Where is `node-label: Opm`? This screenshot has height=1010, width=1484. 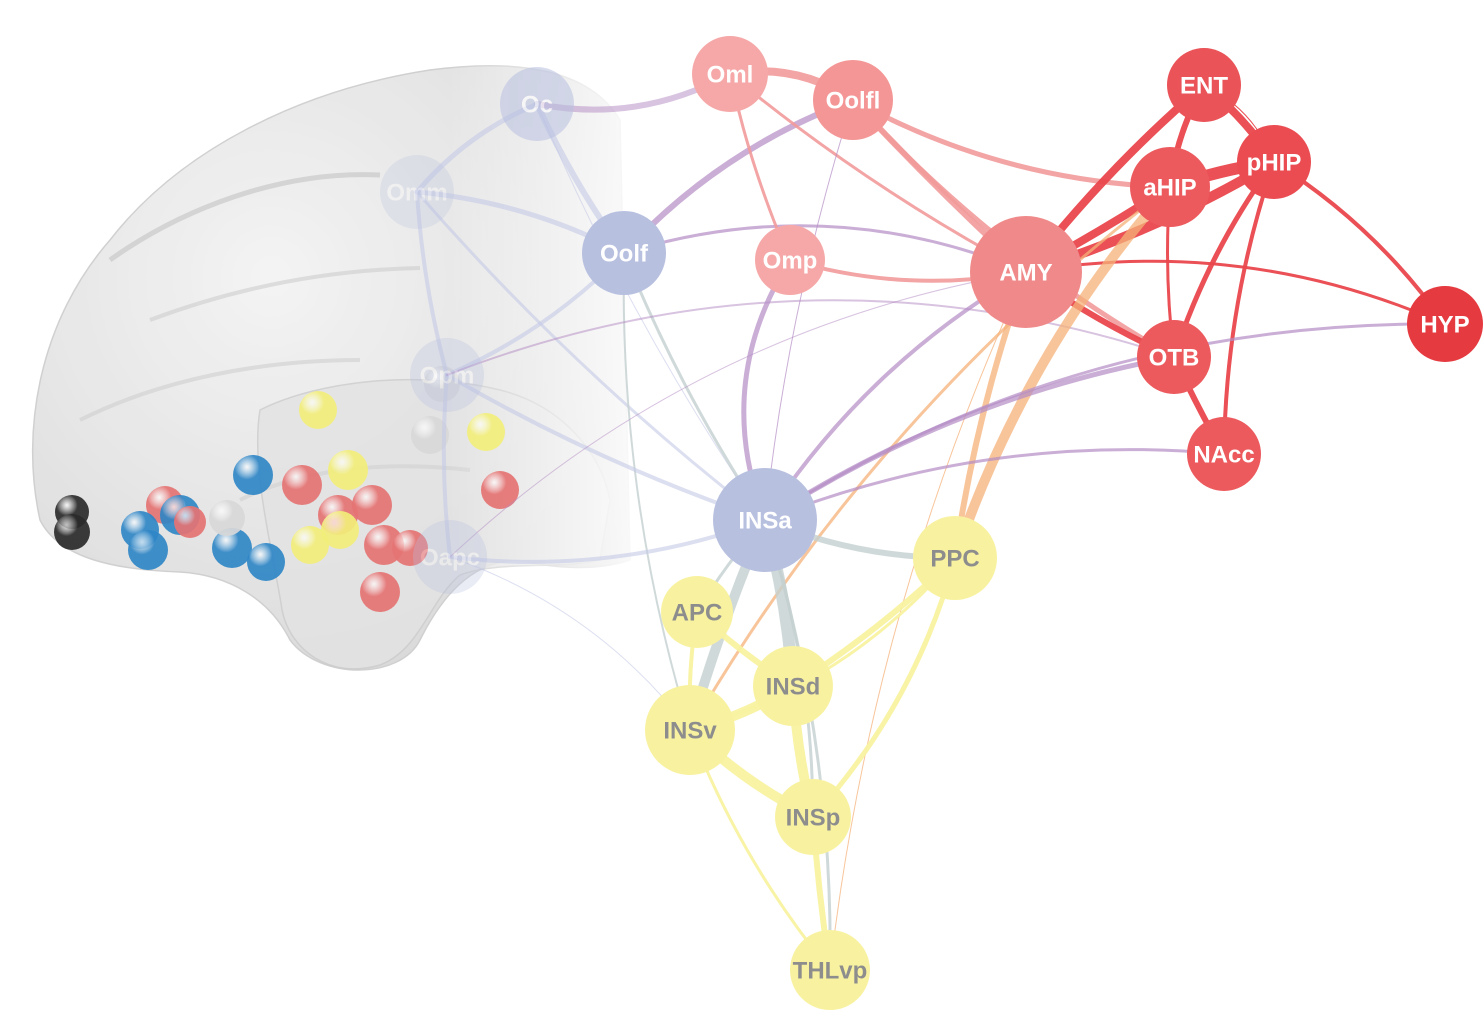
node-label: Opm is located at coordinates (447, 376).